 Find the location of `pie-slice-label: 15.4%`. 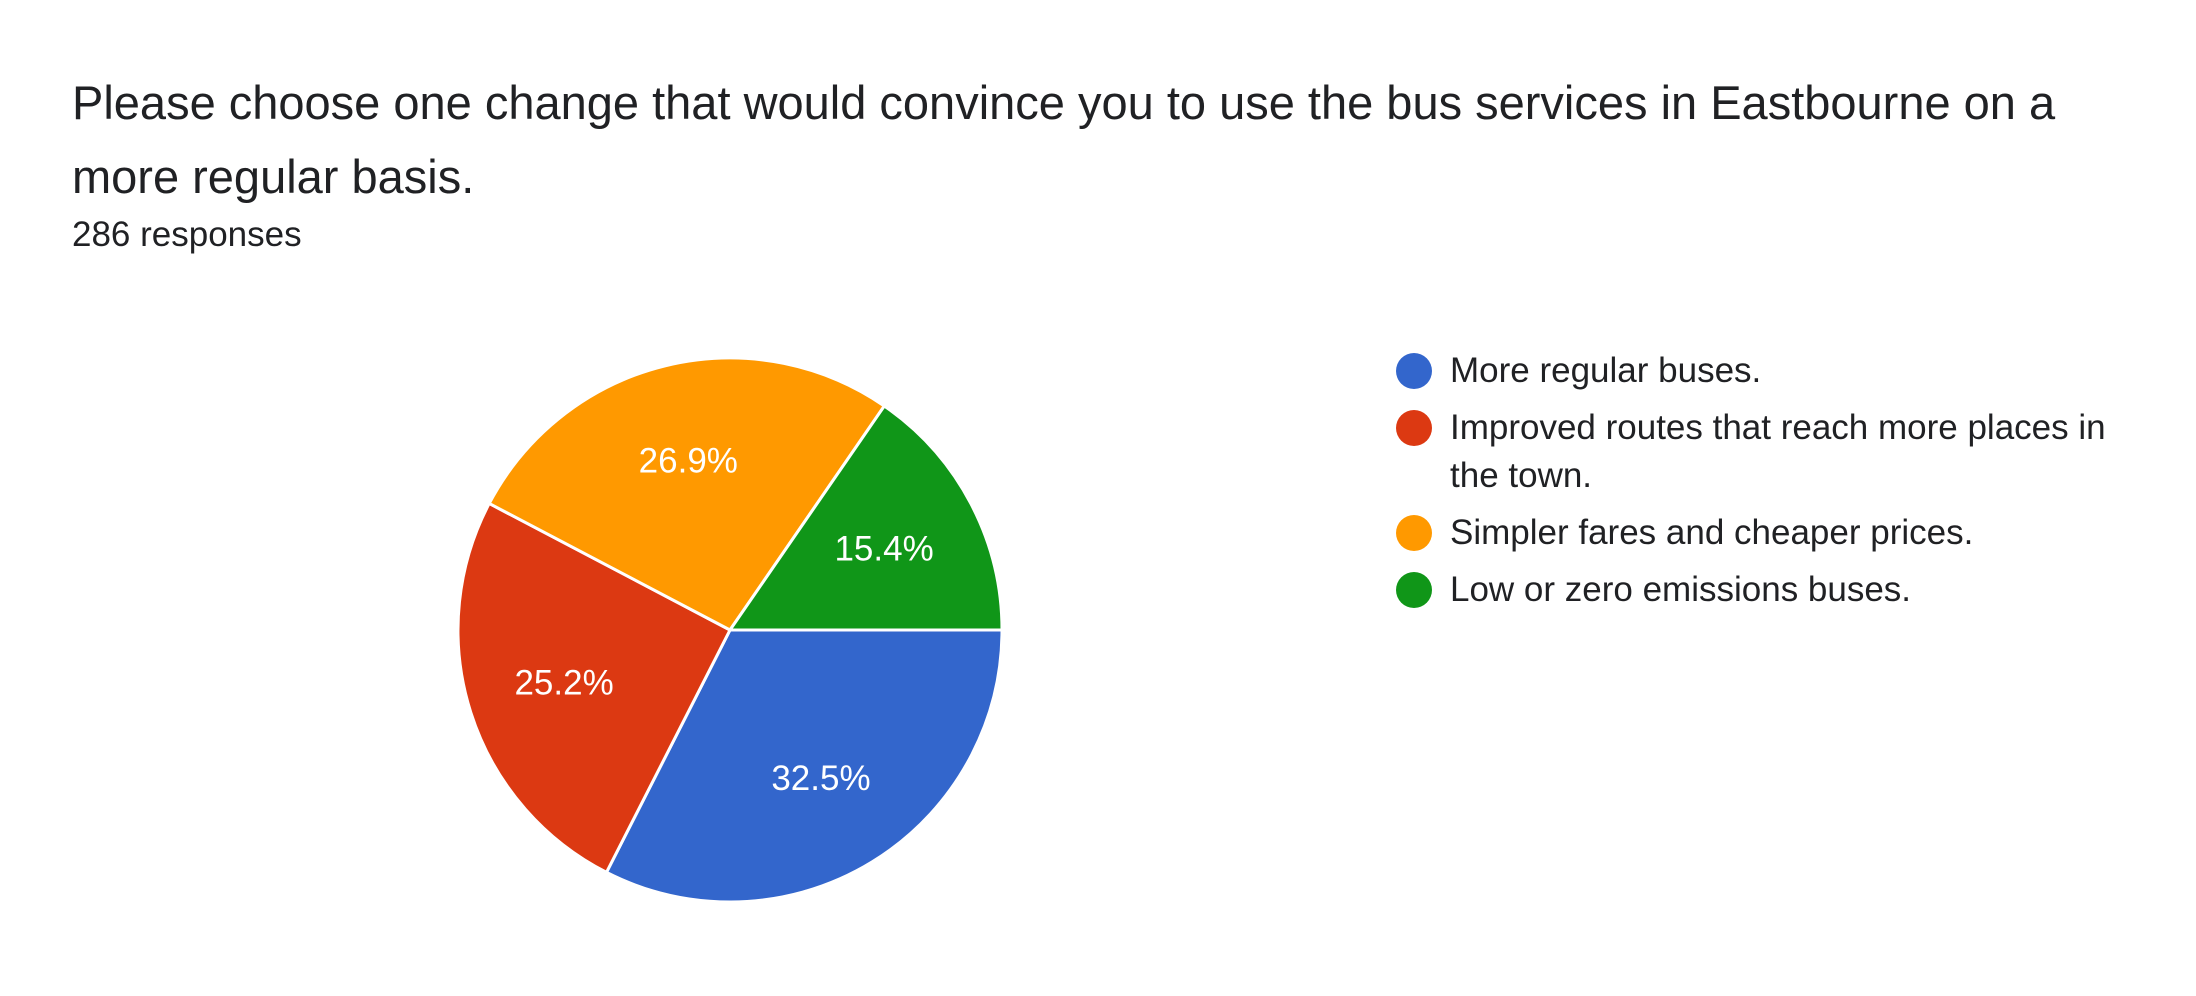

pie-slice-label: 15.4% is located at coordinates (883, 549).